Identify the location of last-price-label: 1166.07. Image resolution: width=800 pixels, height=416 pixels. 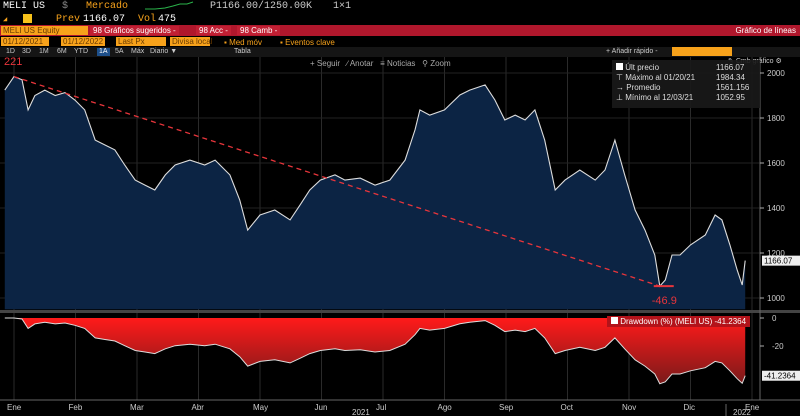
(778, 261).